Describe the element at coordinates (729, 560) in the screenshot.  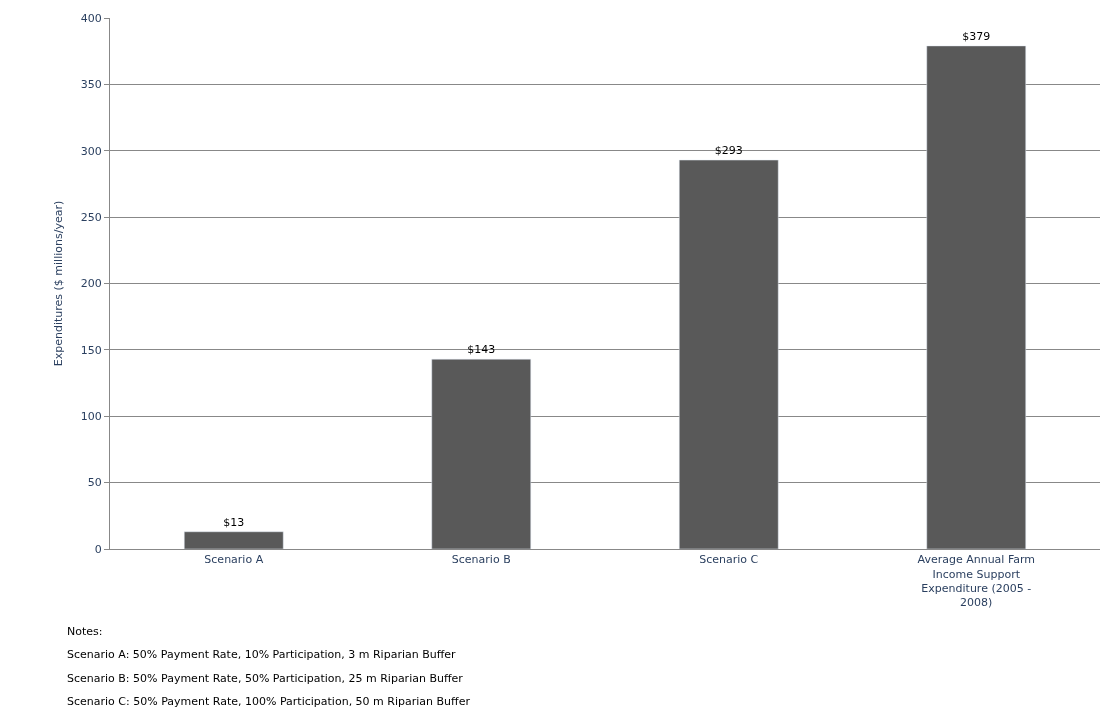
I see `x-tick-label: Scenario C` at that location.